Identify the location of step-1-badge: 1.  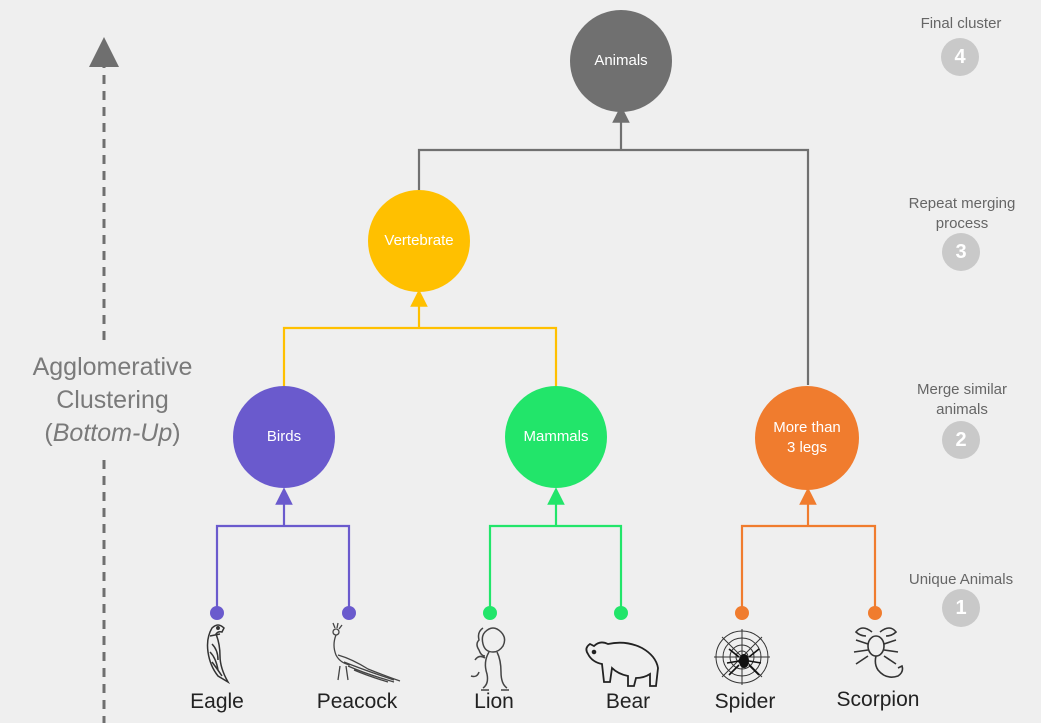
(961, 608).